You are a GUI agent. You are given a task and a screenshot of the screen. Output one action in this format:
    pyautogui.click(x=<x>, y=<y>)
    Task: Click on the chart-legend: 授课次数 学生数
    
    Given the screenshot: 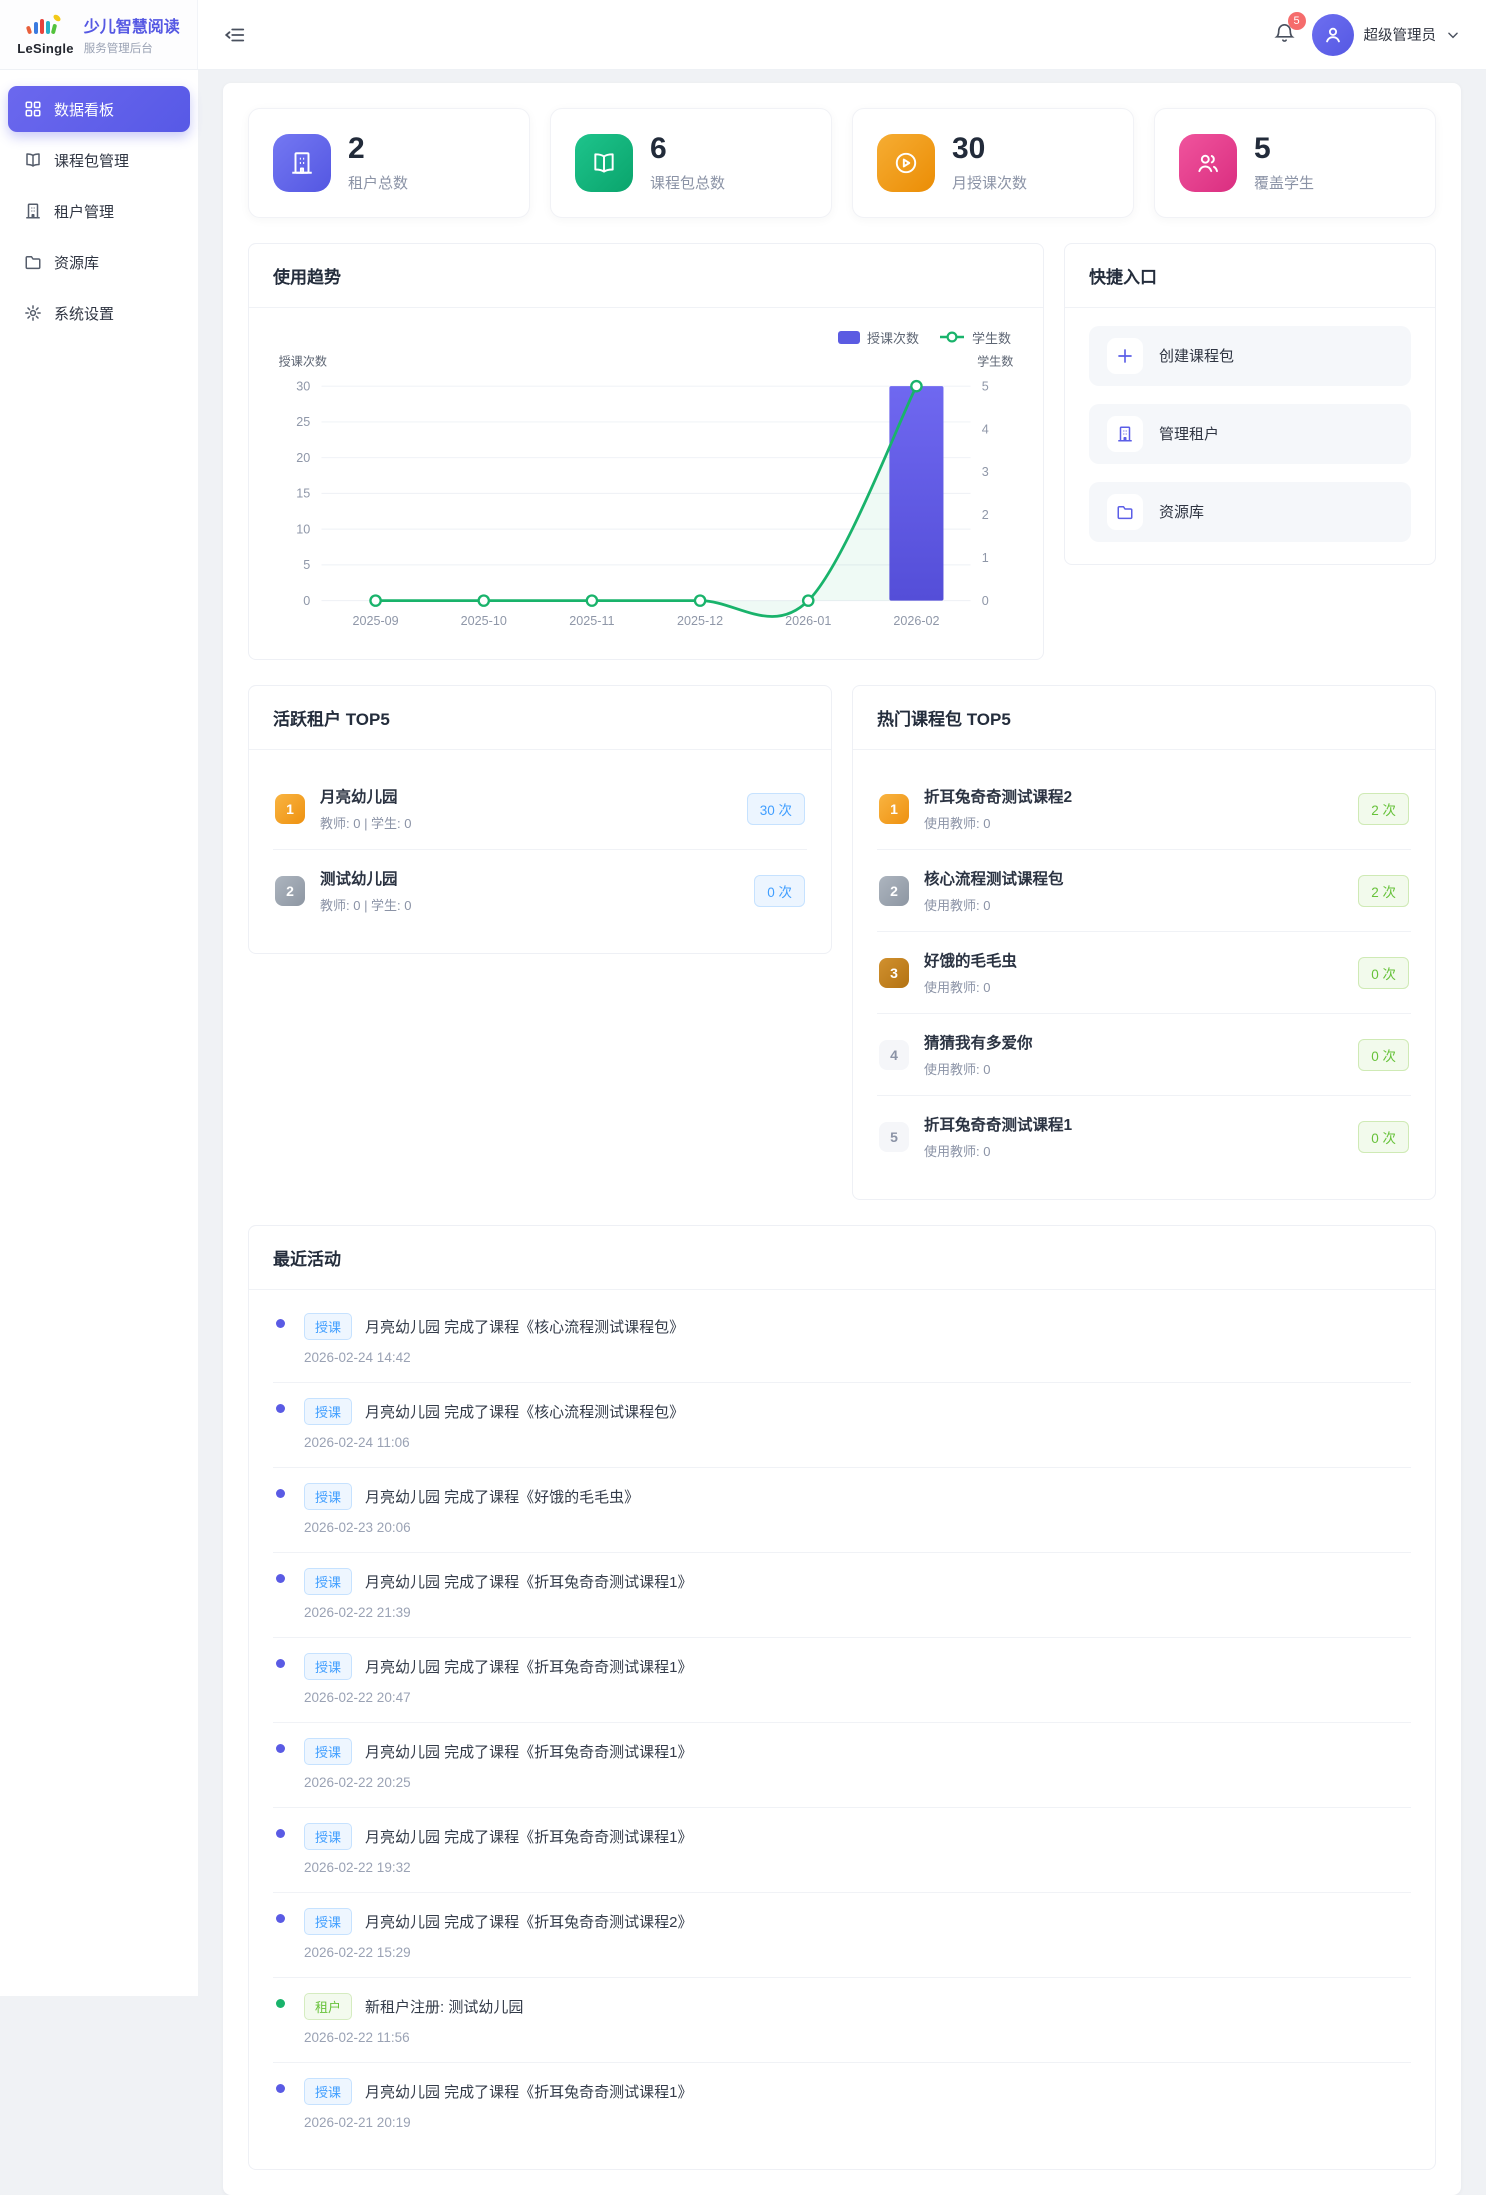 What is the action you would take?
    pyautogui.click(x=646, y=336)
    